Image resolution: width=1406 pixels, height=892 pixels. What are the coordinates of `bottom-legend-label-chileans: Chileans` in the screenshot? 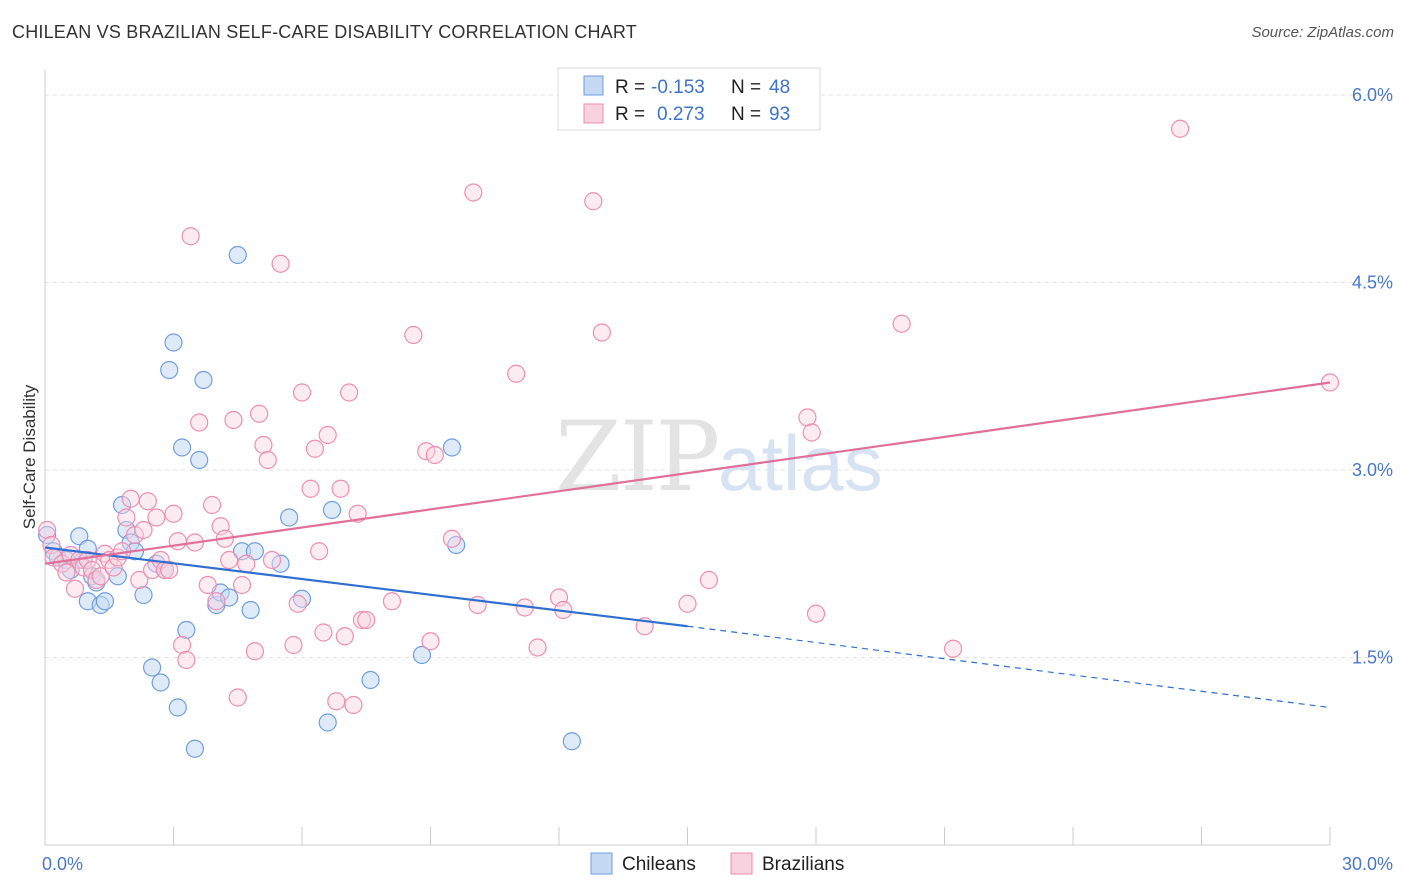 It's located at (659, 864).